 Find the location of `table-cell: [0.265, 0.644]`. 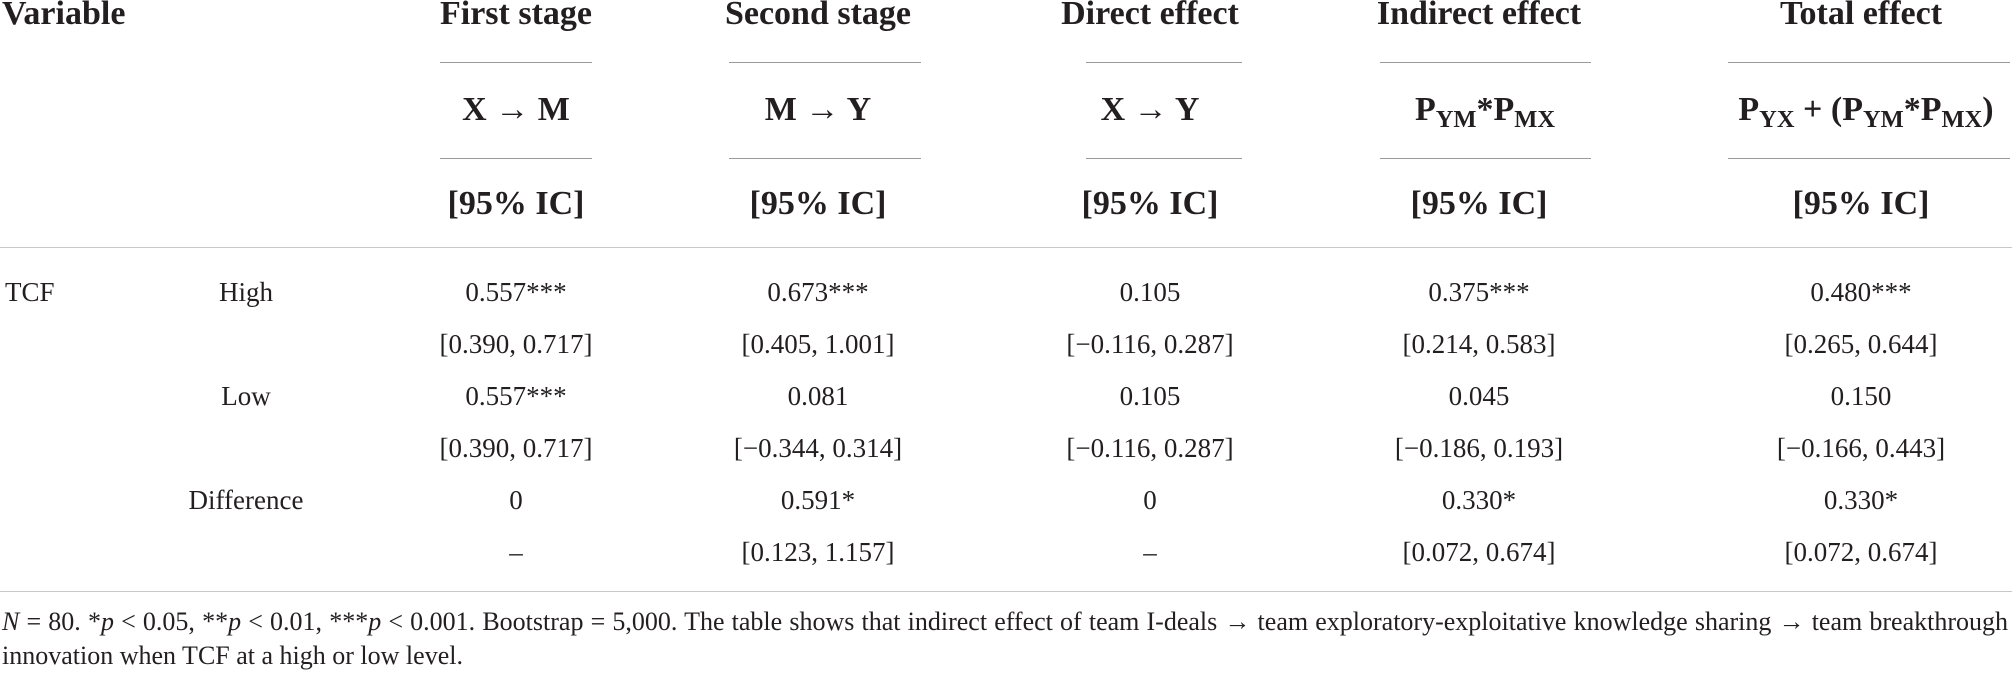

table-cell: [0.265, 0.644] is located at coordinates (1861, 344).